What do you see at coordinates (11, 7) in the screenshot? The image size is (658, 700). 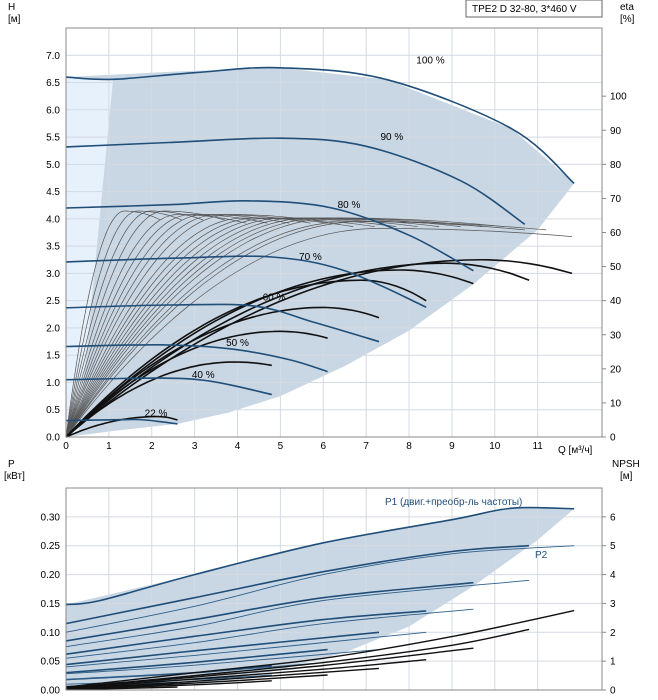 I see `head-axis-label: H` at bounding box center [11, 7].